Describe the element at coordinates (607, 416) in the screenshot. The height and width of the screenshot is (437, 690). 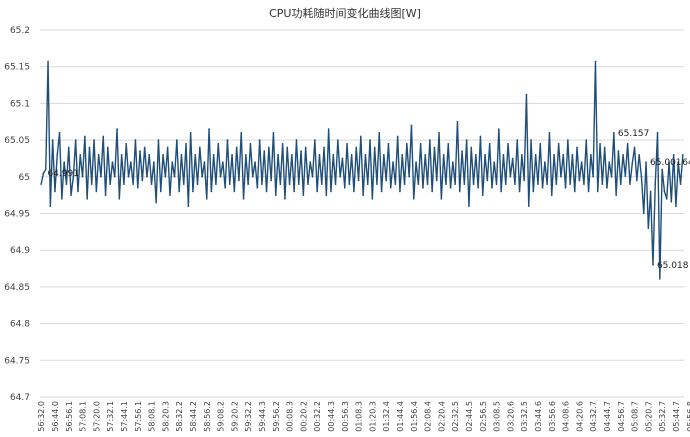
I see `x-tick-label: 04:44.7` at that location.